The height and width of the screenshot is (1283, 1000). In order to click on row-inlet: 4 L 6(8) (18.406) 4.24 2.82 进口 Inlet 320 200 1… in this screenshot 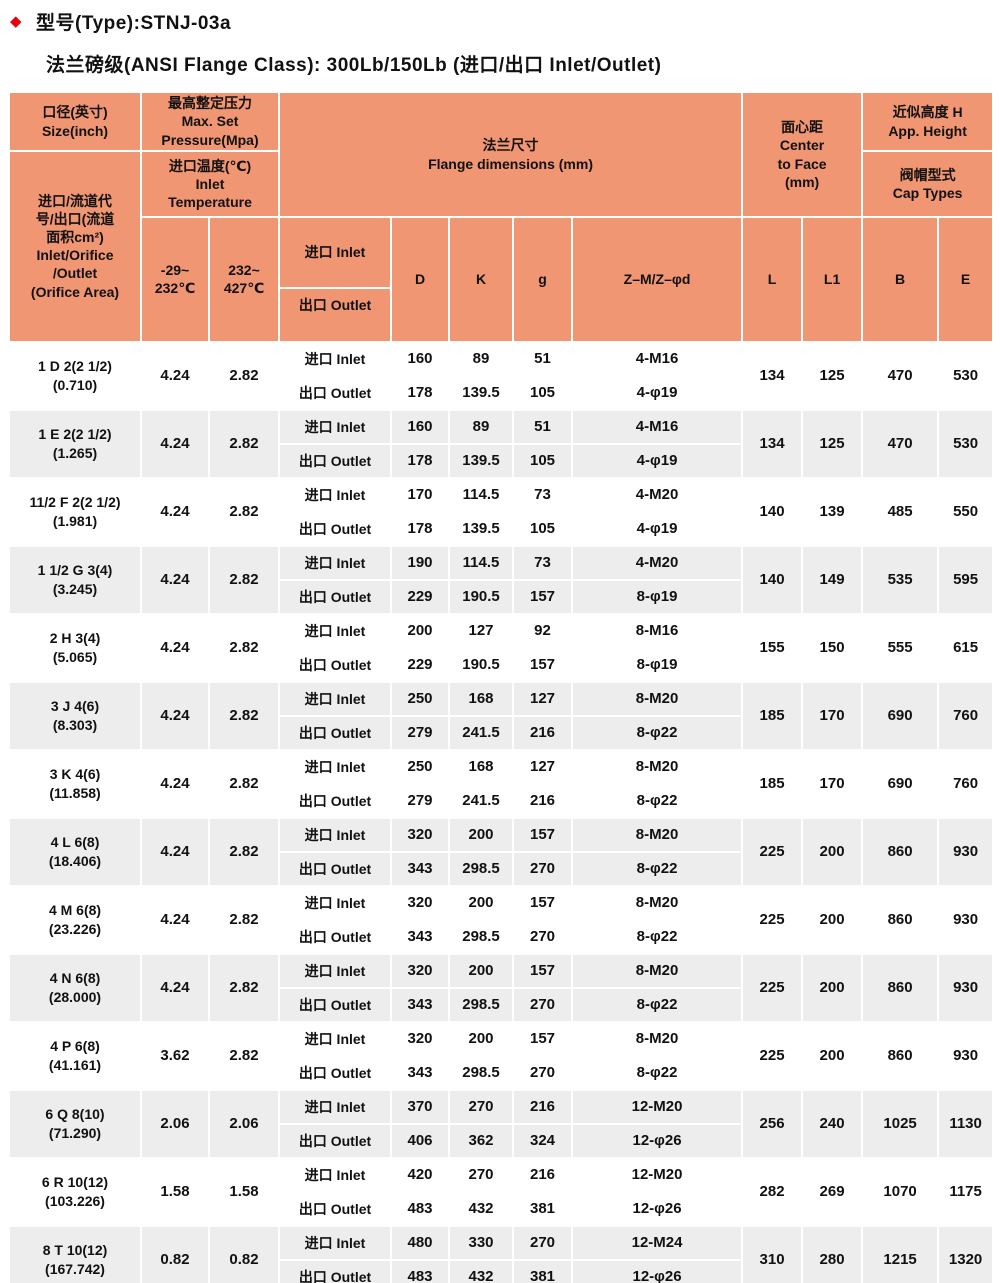, I will do `click(501, 851)`.